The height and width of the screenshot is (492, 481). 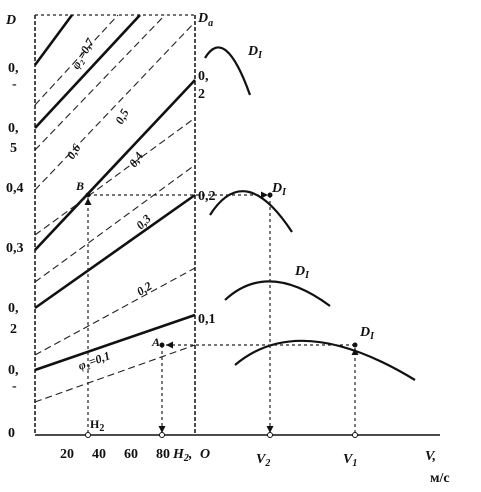 What do you see at coordinates (79, 186) in the screenshot?
I see `point-label: B` at bounding box center [79, 186].